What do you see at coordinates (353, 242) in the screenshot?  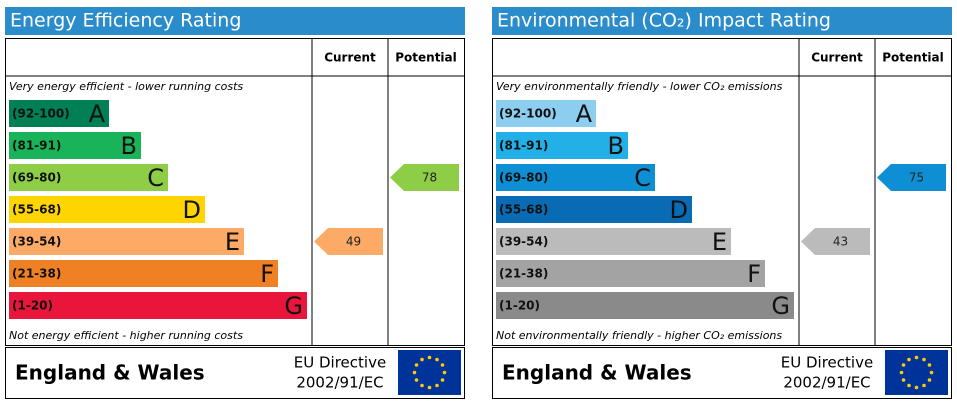 I see `rating-value: 49` at bounding box center [353, 242].